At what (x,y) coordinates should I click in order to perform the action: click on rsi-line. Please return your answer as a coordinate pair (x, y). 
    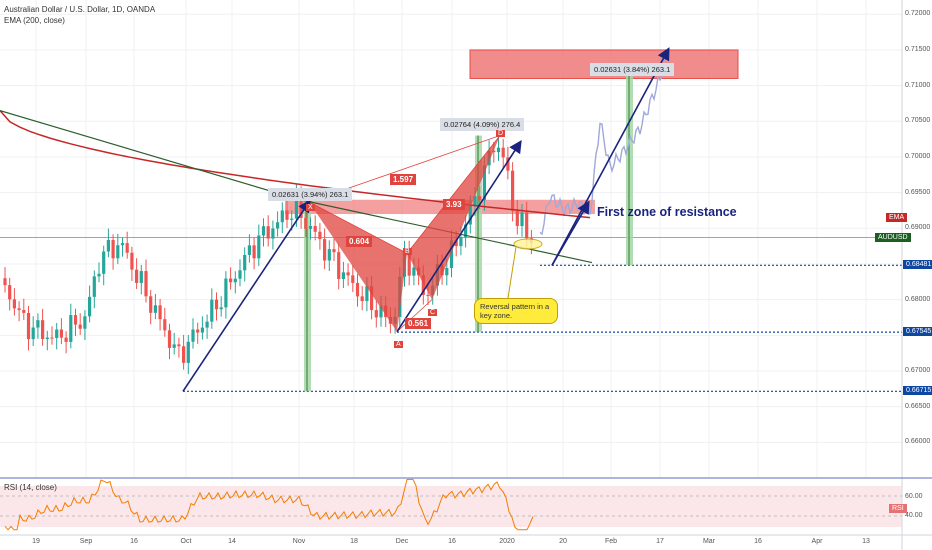
    Looking at the image, I should click on (269, 504).